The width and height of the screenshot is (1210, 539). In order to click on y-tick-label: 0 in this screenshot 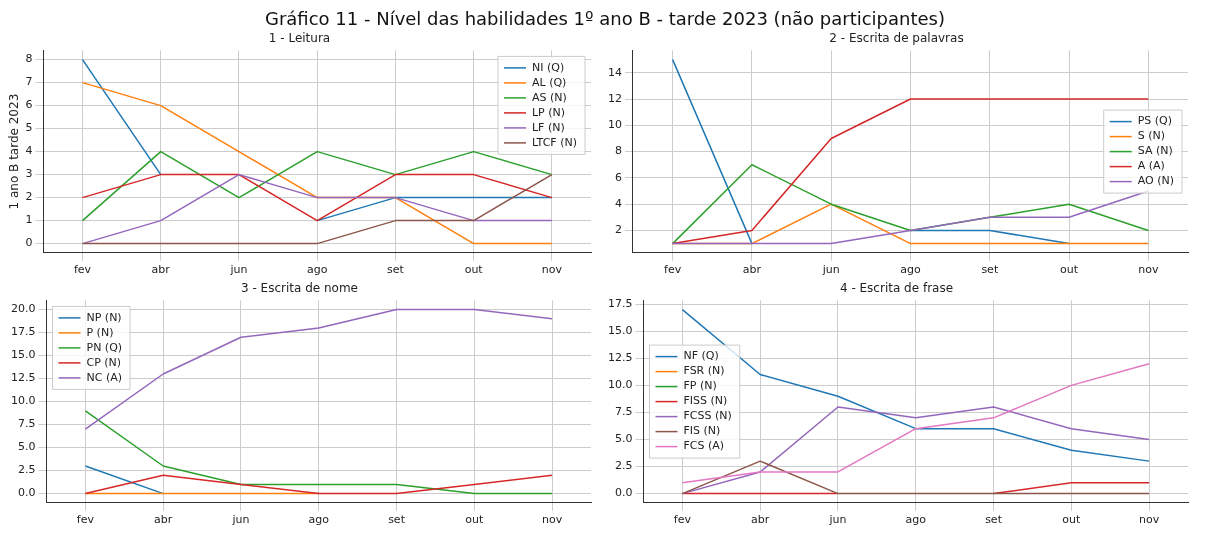, I will do `click(29, 243)`.